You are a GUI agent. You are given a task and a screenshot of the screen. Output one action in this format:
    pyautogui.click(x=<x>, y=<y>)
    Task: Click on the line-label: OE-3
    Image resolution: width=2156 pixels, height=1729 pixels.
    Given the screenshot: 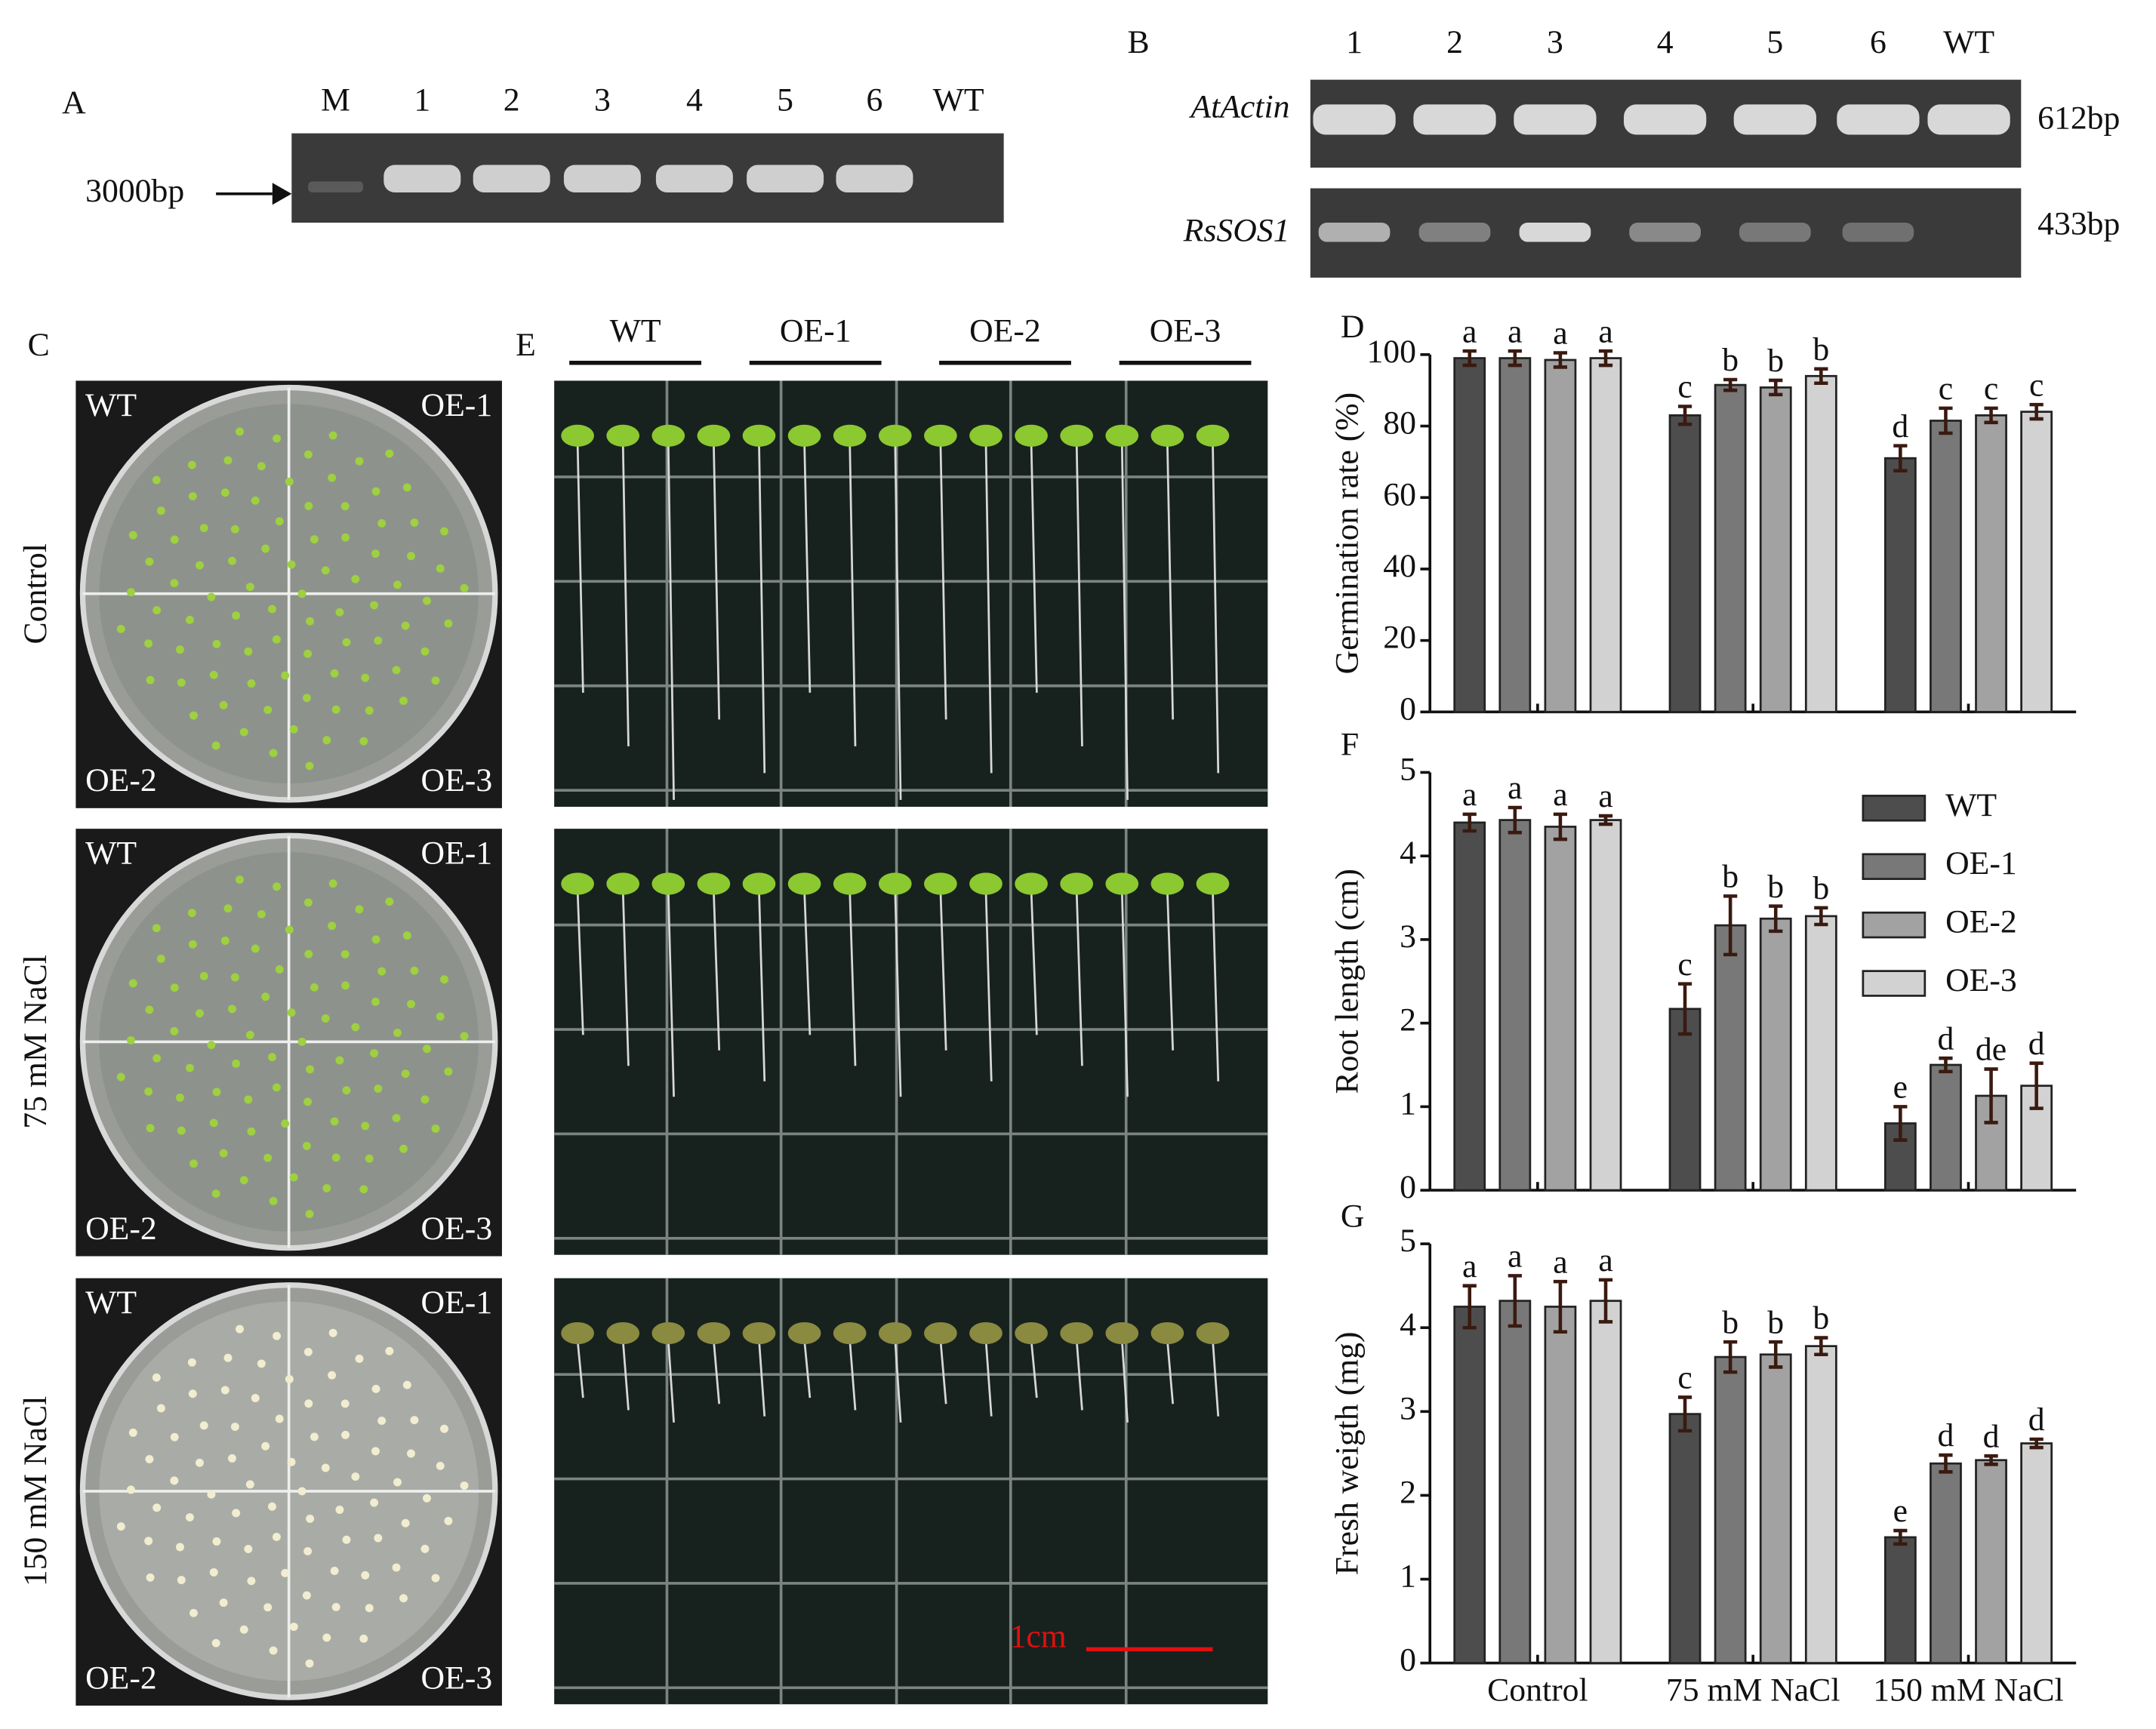 What is the action you would take?
    pyautogui.click(x=1185, y=331)
    